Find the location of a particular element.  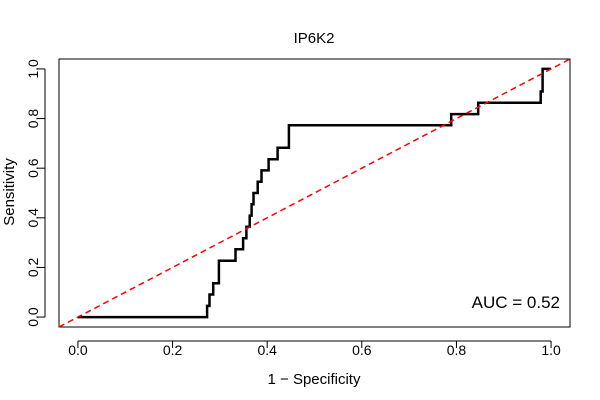

y-tick-label-4: 0.8 is located at coordinates (33, 119).